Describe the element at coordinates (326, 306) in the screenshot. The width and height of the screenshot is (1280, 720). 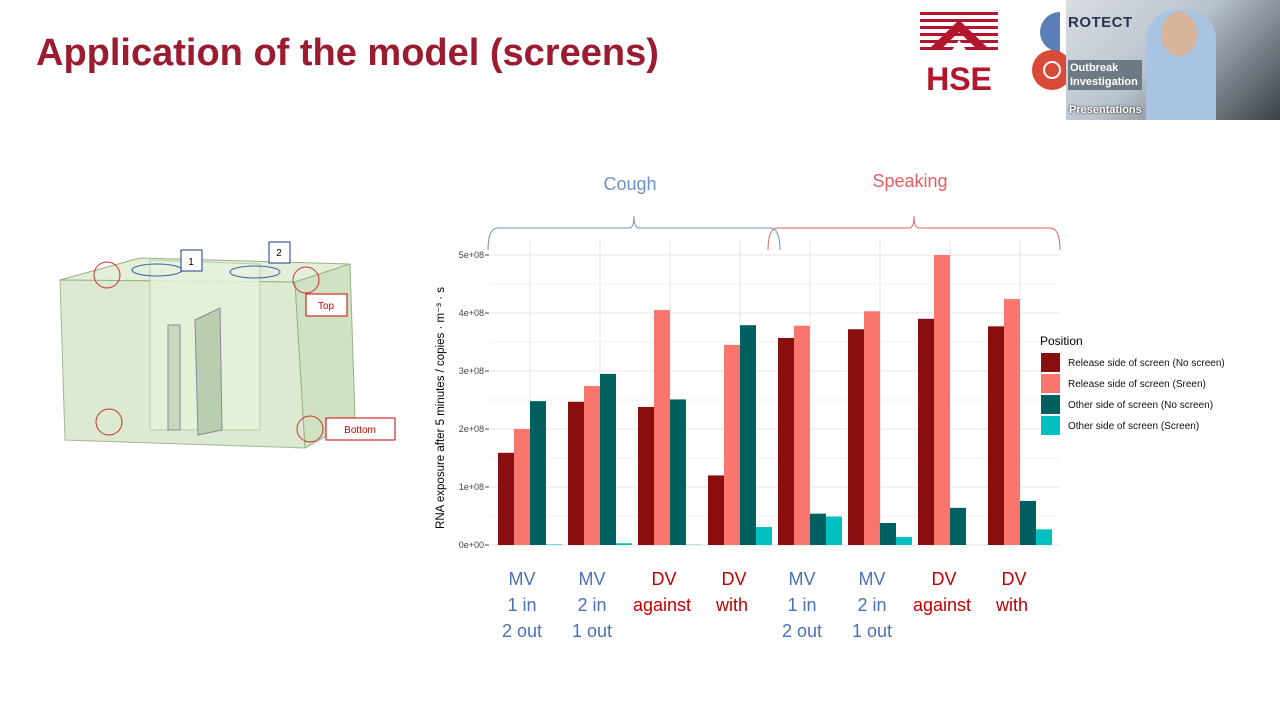
I see `top-label: Top` at that location.